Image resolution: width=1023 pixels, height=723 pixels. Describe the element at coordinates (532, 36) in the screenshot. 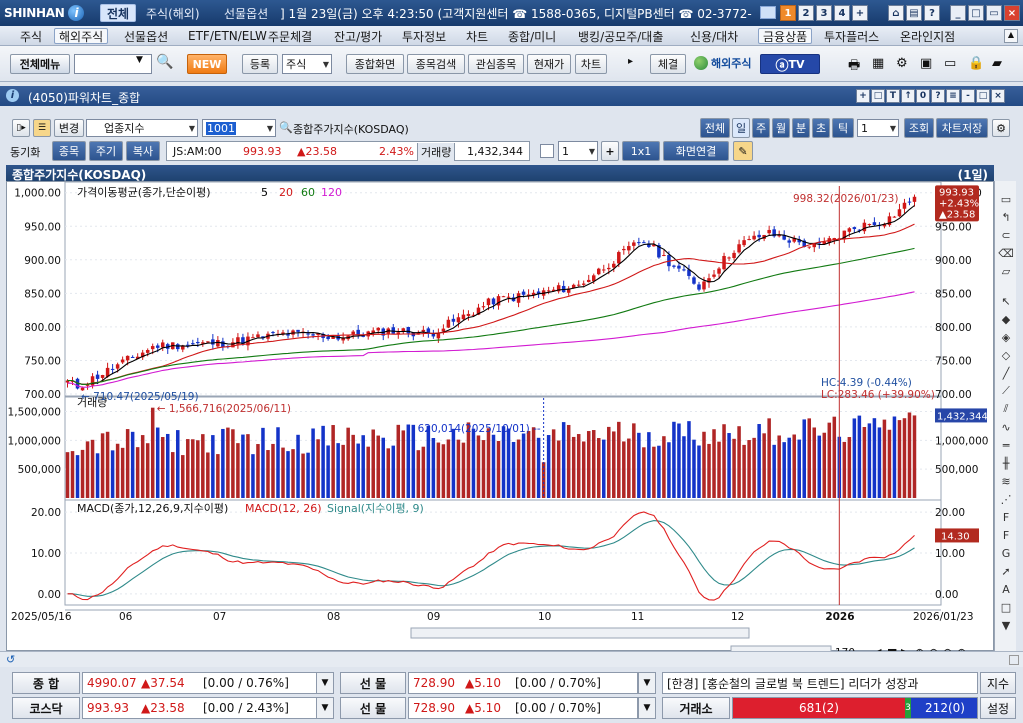

I see `menu-item-mini: 종합/미니` at that location.